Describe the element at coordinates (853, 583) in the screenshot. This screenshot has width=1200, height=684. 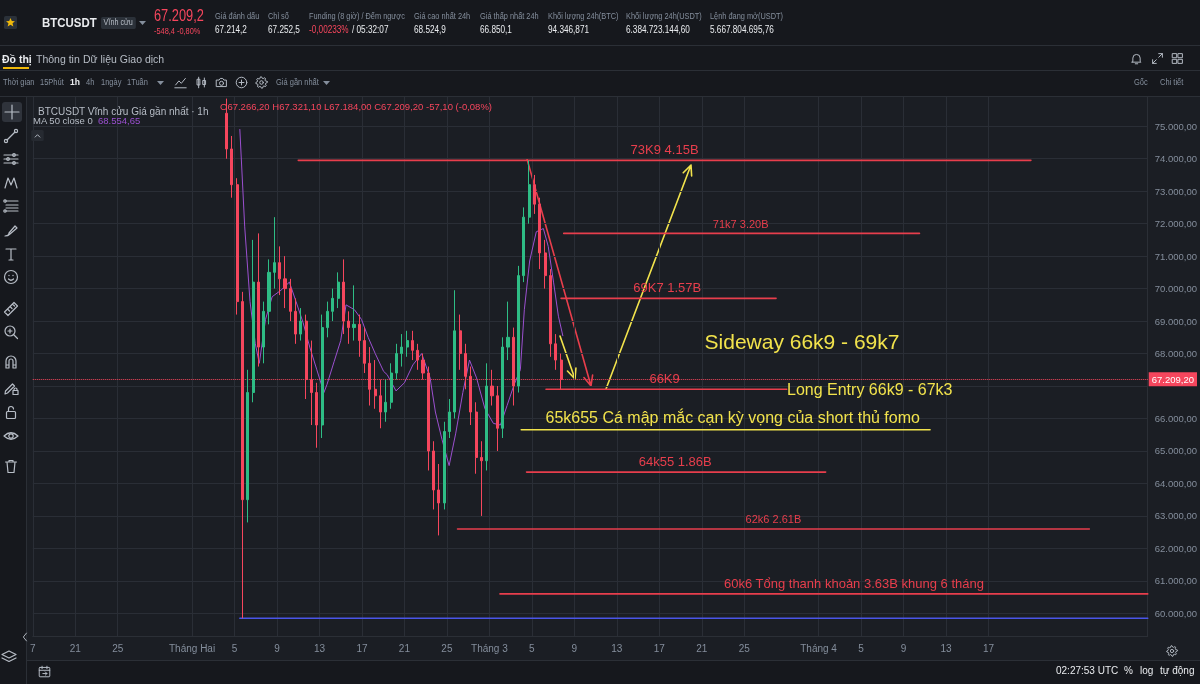
I see `annotation: 60k6 Tổng thanh khoản 3.63B khung 6 tháng` at that location.